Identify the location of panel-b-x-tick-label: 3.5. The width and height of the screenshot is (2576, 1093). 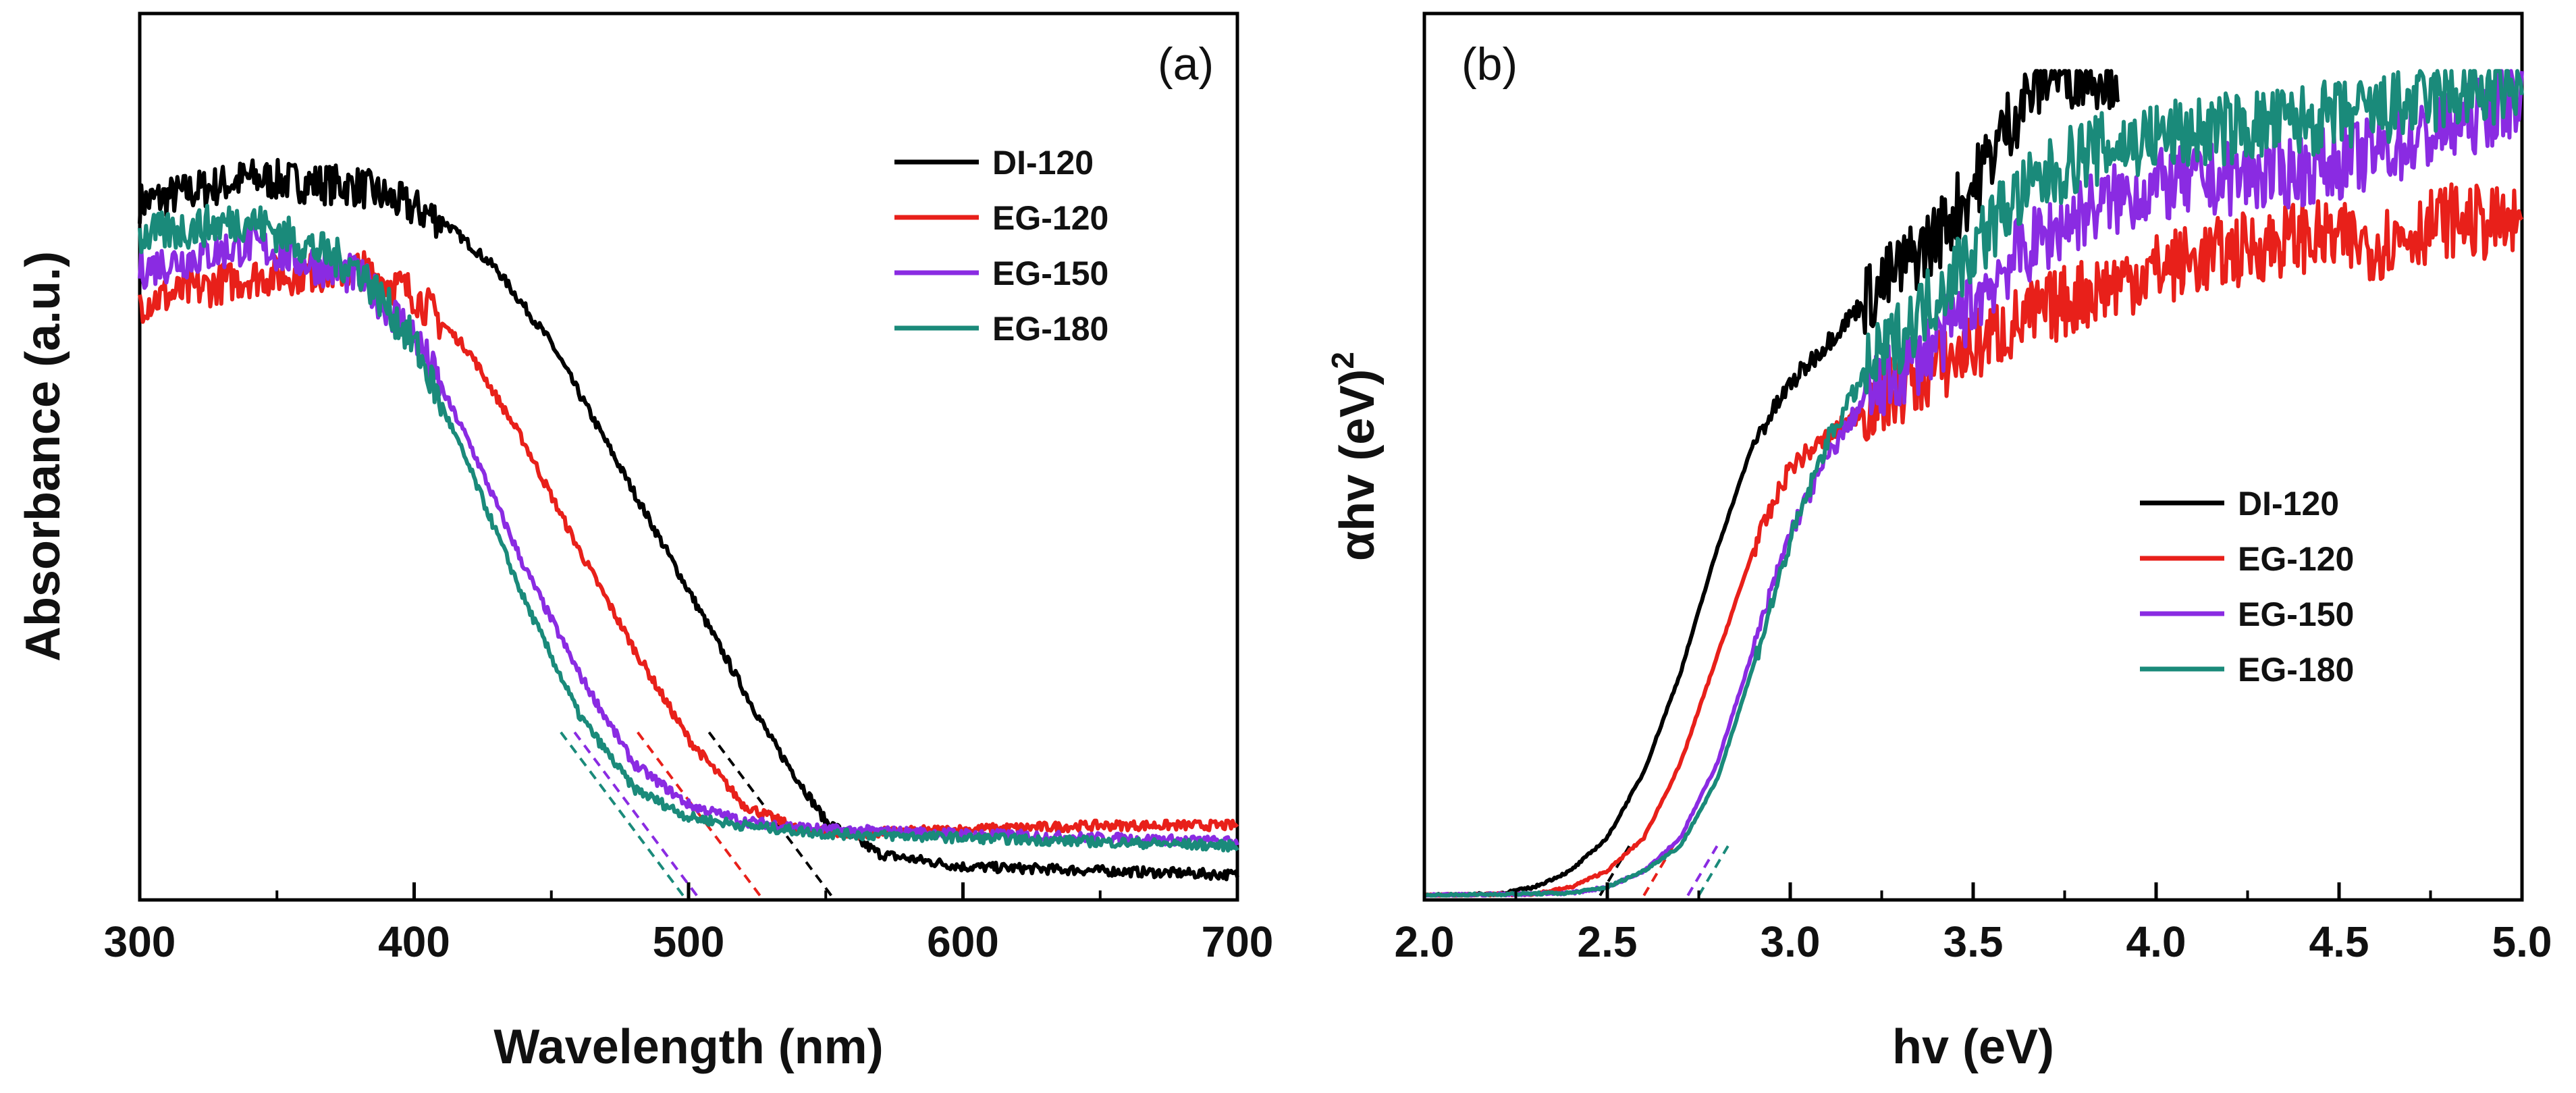
(1973, 941).